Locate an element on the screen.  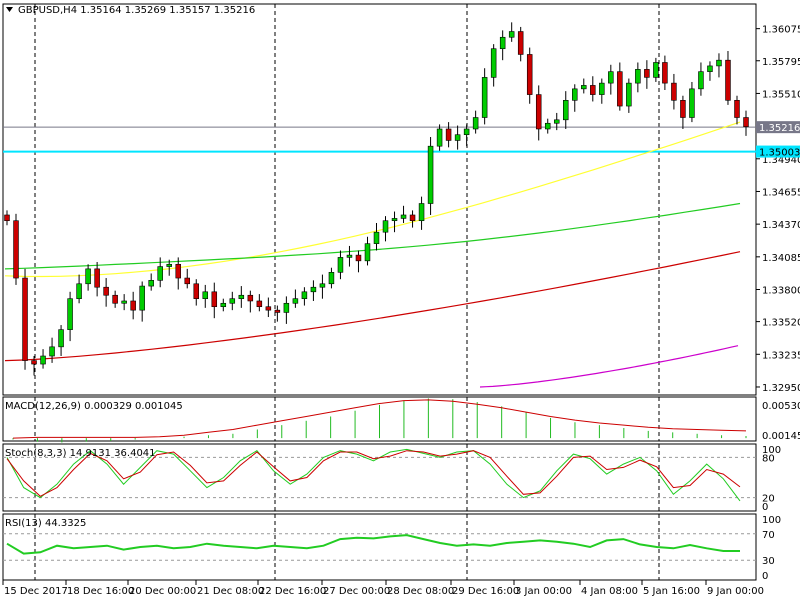
price-tick-label: 1.35795 is located at coordinates (781, 62).